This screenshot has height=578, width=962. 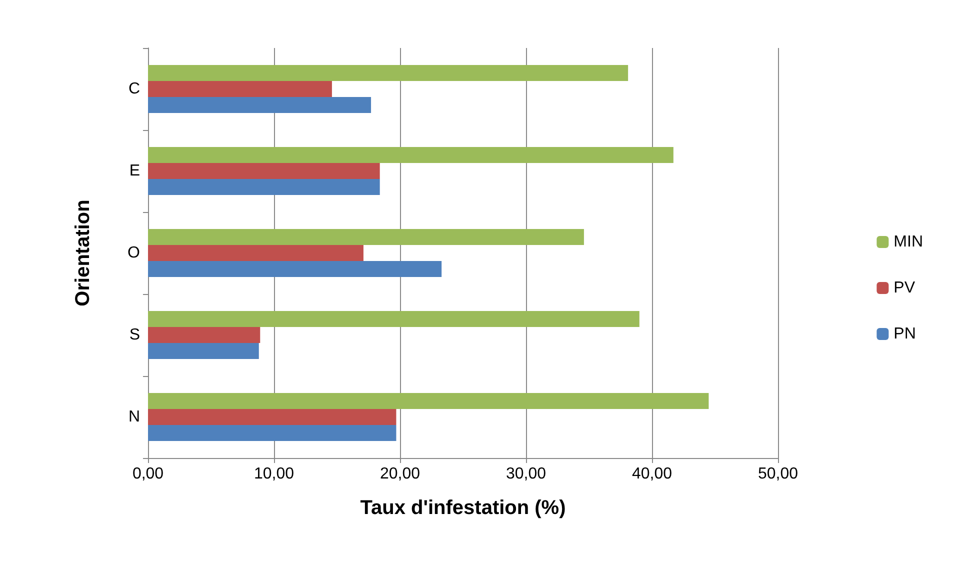 I want to click on y-tick-label: E, so click(x=134, y=171).